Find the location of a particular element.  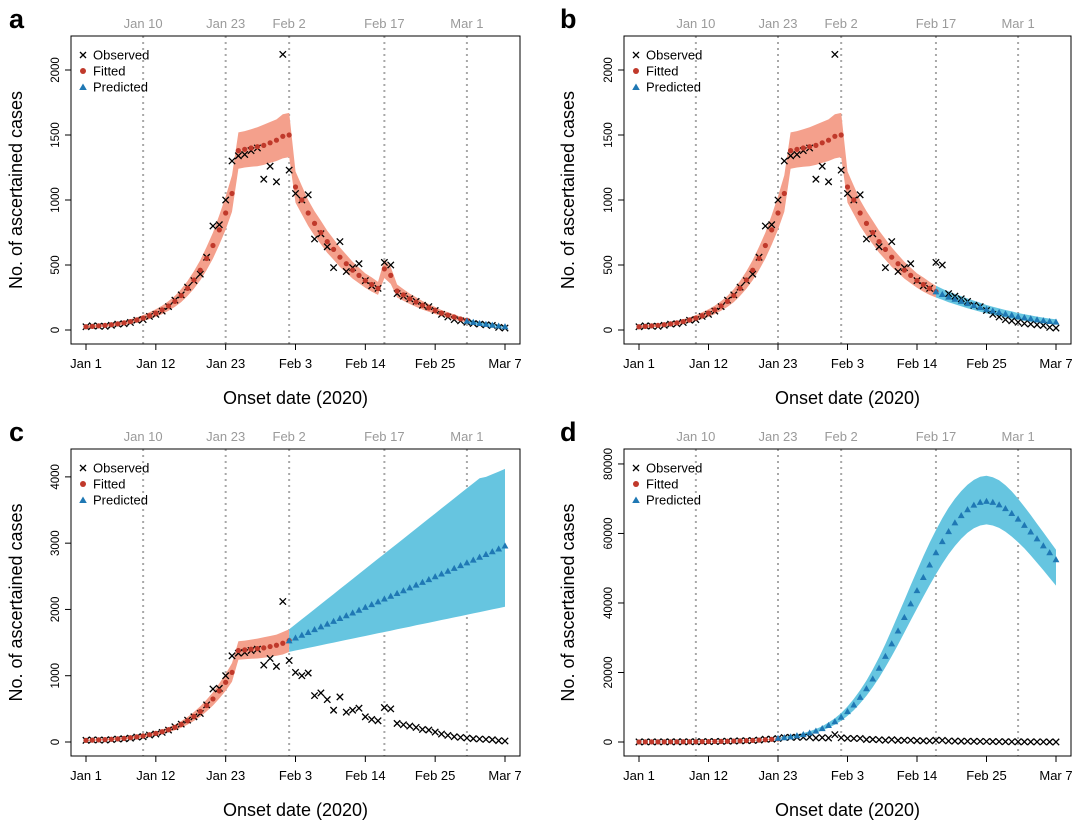

phase-label: Feb 17 is located at coordinates (384, 436).